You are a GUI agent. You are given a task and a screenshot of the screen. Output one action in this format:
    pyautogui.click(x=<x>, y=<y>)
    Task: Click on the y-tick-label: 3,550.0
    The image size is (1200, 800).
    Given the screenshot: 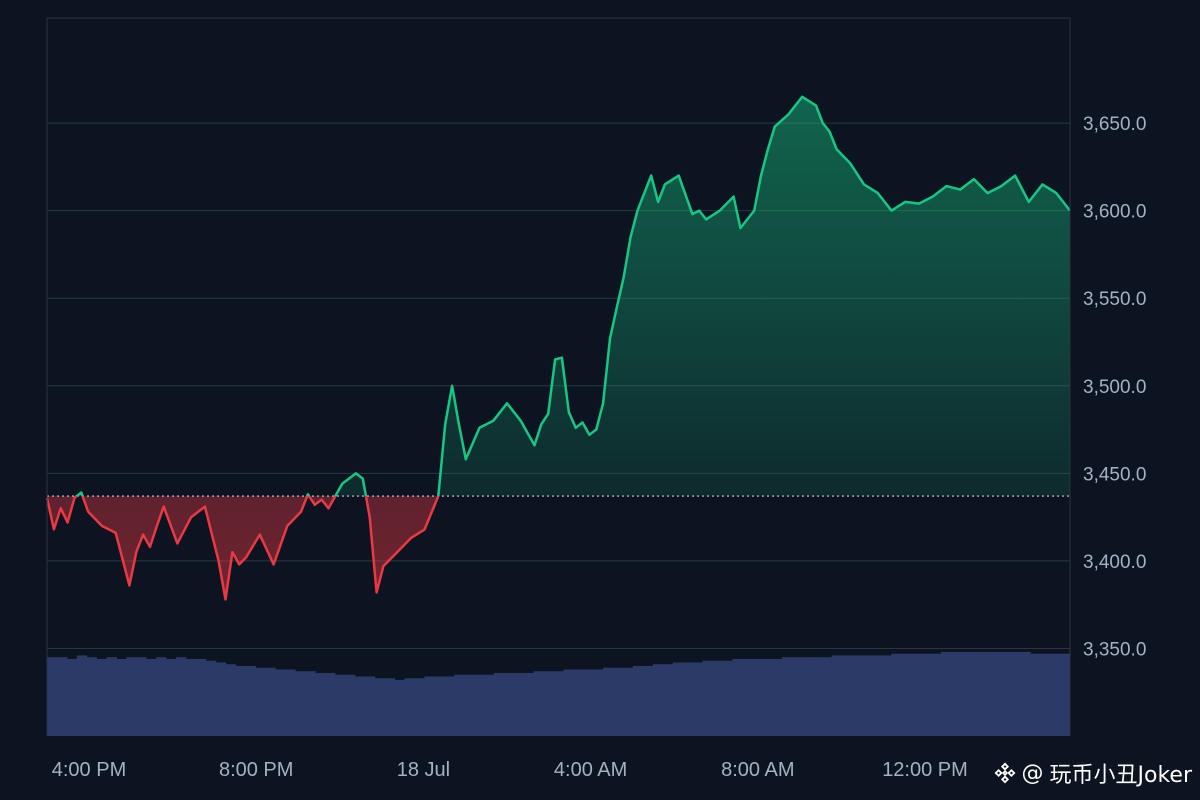 What is the action you would take?
    pyautogui.click(x=1114, y=299)
    